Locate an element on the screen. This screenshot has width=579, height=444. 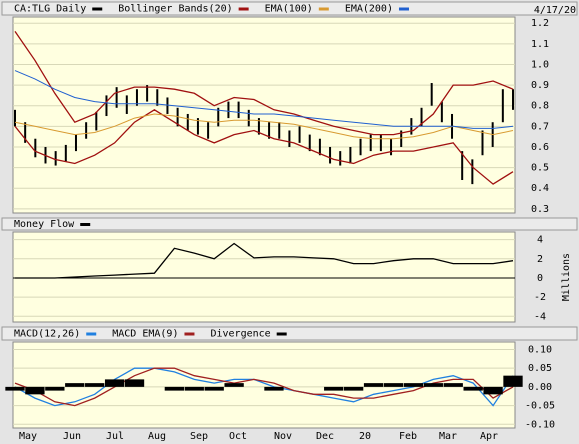
x-tick-label: Oct is located at coordinates (238, 436).